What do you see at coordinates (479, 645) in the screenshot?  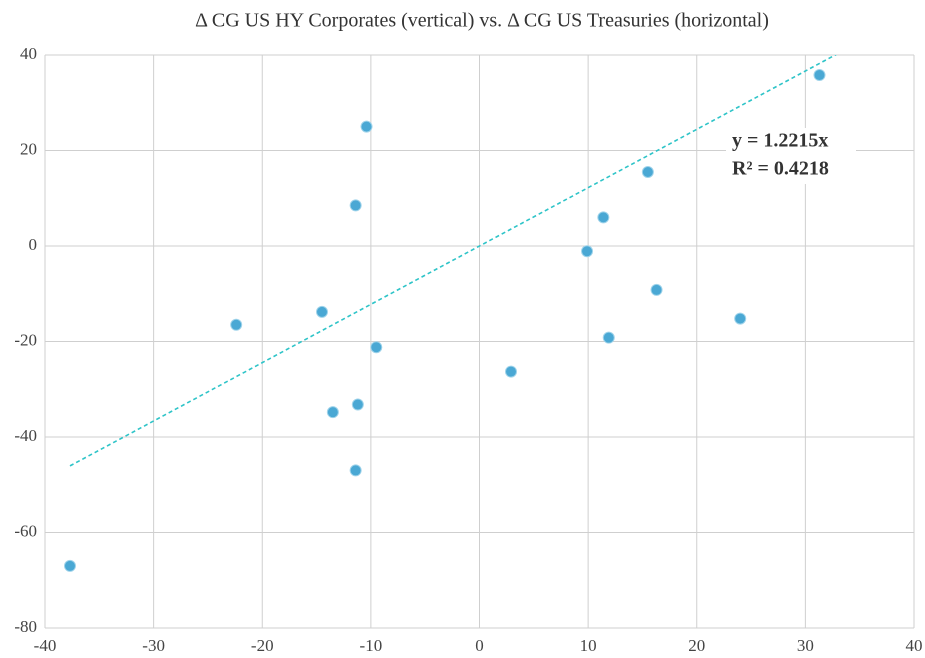 I see `x-tick-label: 0` at bounding box center [479, 645].